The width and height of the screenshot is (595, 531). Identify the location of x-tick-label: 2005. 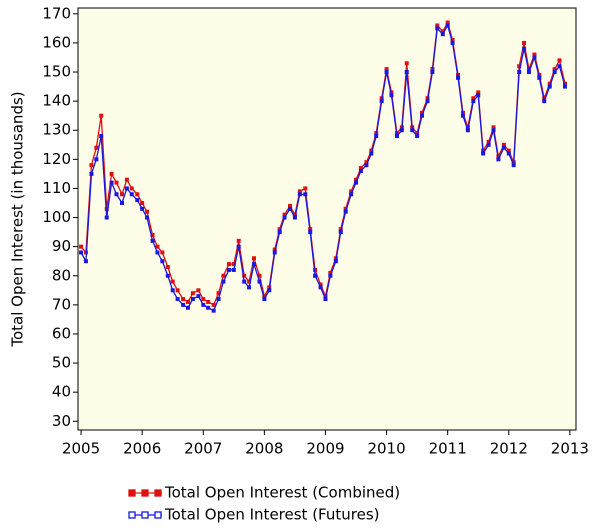
(81, 449).